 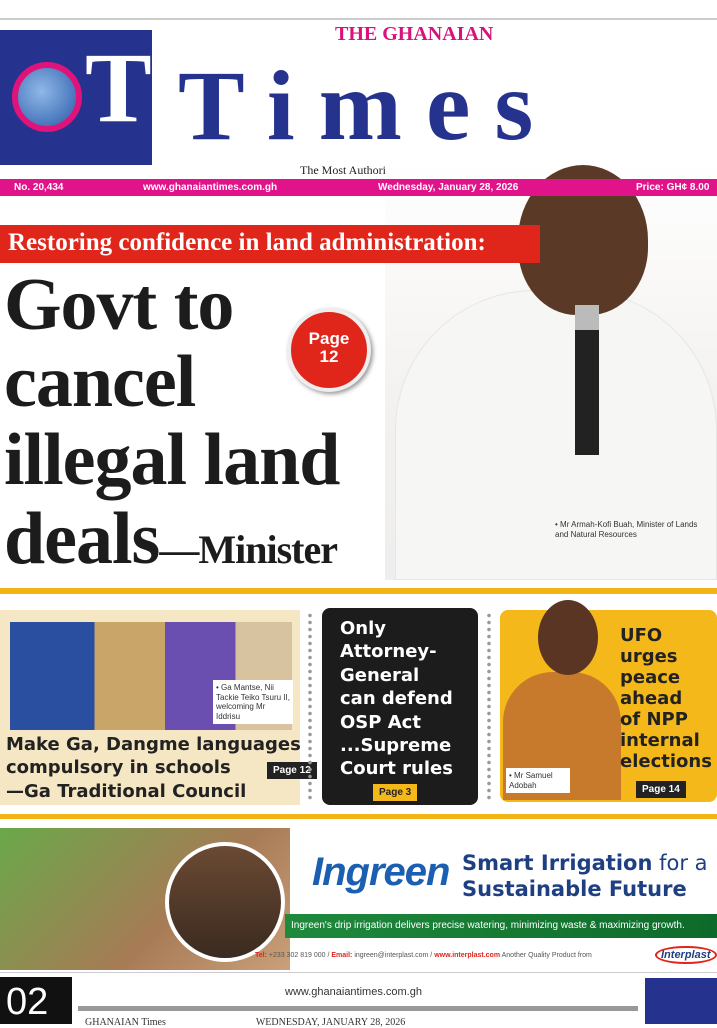 I want to click on adobah-head, so click(x=568, y=637).